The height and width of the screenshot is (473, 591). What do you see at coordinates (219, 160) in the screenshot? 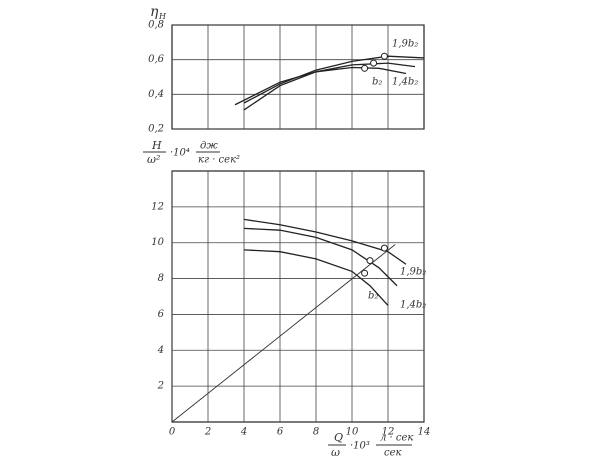
I see `y-axis-label-unit-den: кг · сек²` at bounding box center [219, 160].